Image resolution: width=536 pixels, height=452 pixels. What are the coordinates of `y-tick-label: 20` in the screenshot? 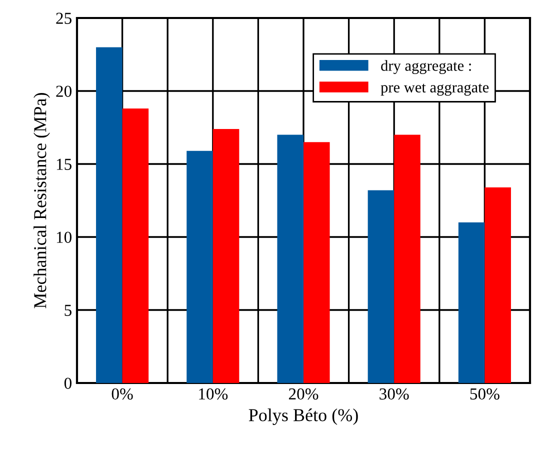 It's located at (64, 91).